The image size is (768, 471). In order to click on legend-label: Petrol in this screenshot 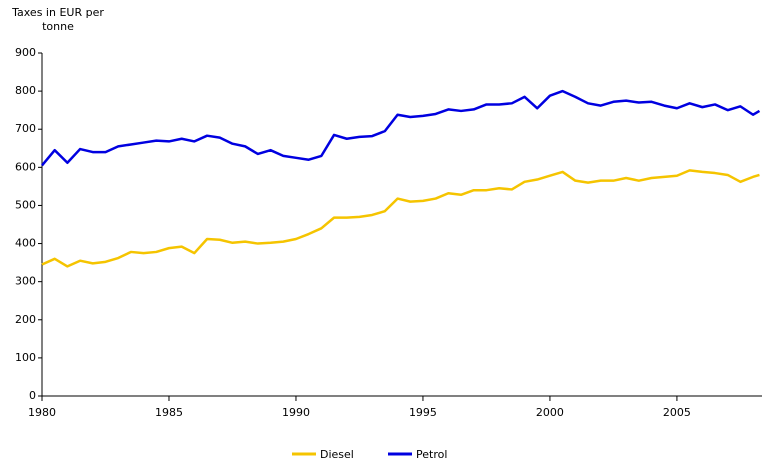, I will do `click(431, 454)`.